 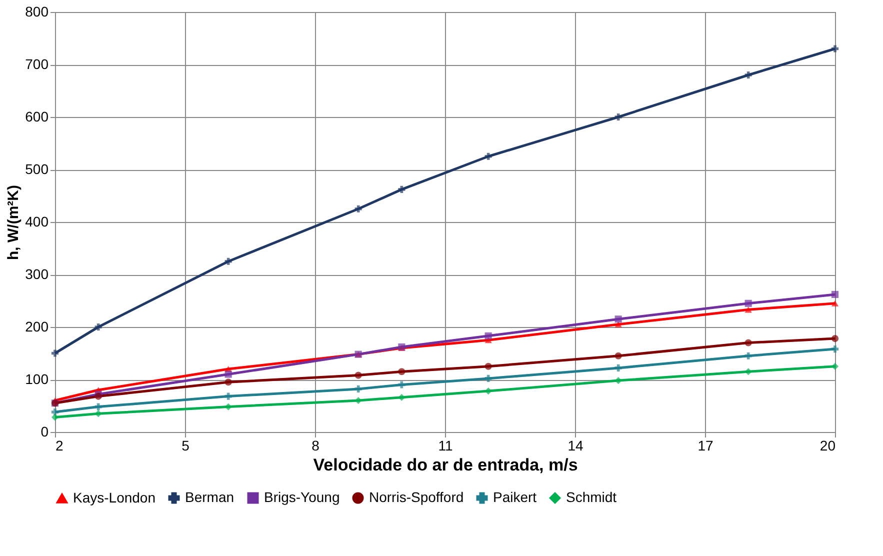 I want to click on y-tick-label: 100, so click(x=37, y=379).